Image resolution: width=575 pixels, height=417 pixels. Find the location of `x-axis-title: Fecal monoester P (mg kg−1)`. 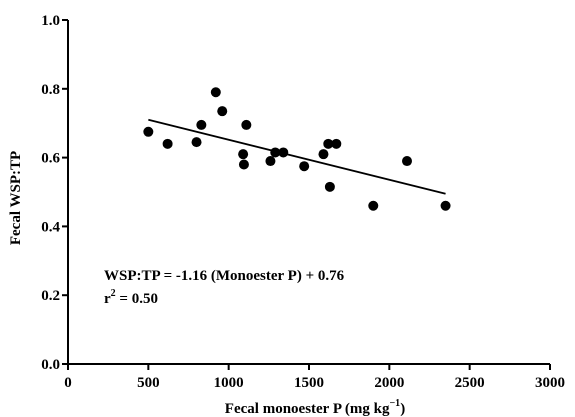

x-axis-title: Fecal monoester P (mg kg−1) is located at coordinates (315, 407).